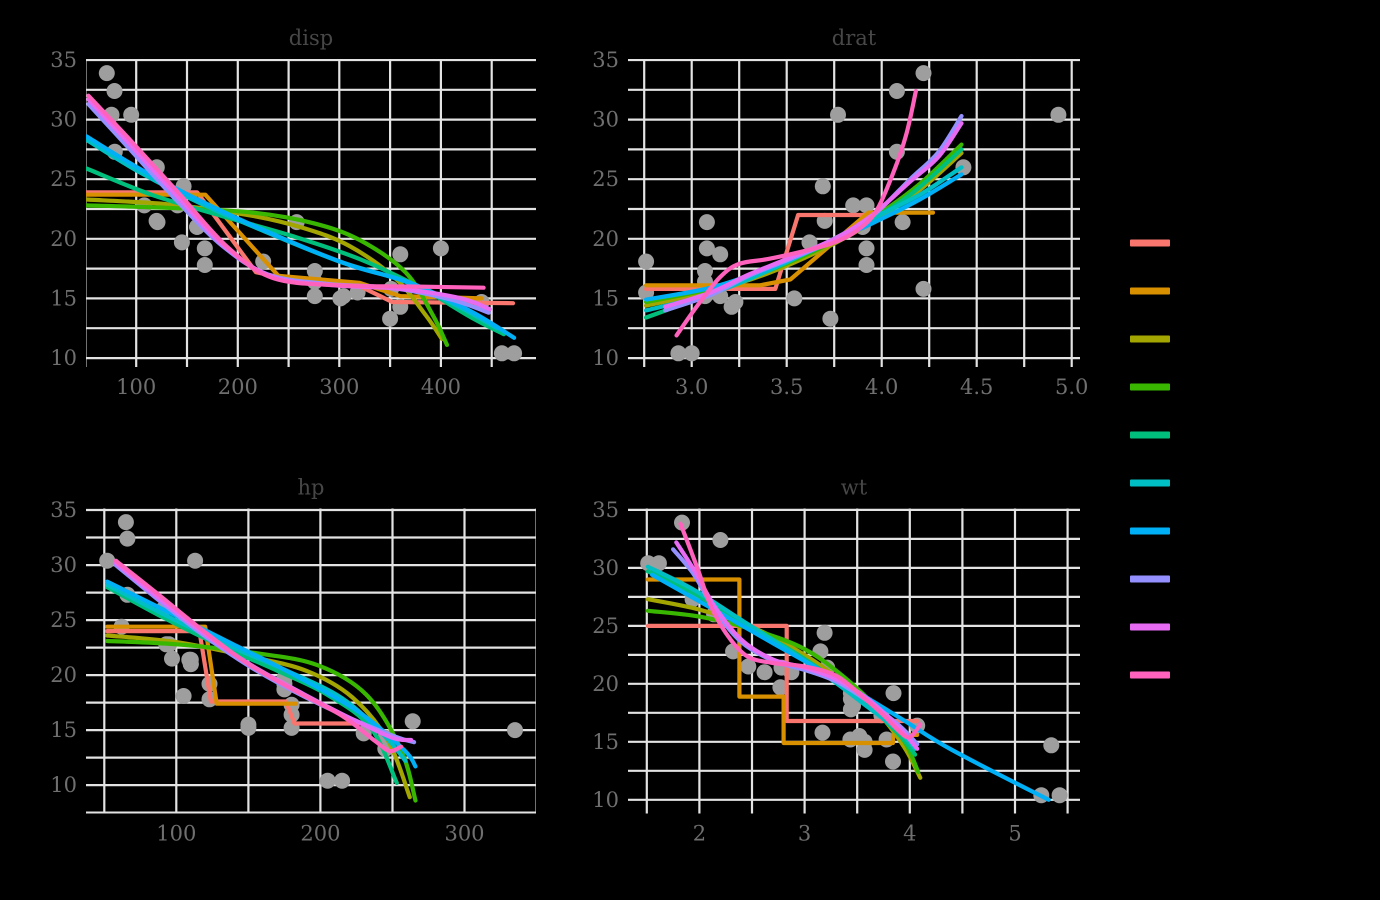 The image size is (1380, 900). What do you see at coordinates (1150, 291) in the screenshot?
I see `legend-key-s2` at bounding box center [1150, 291].